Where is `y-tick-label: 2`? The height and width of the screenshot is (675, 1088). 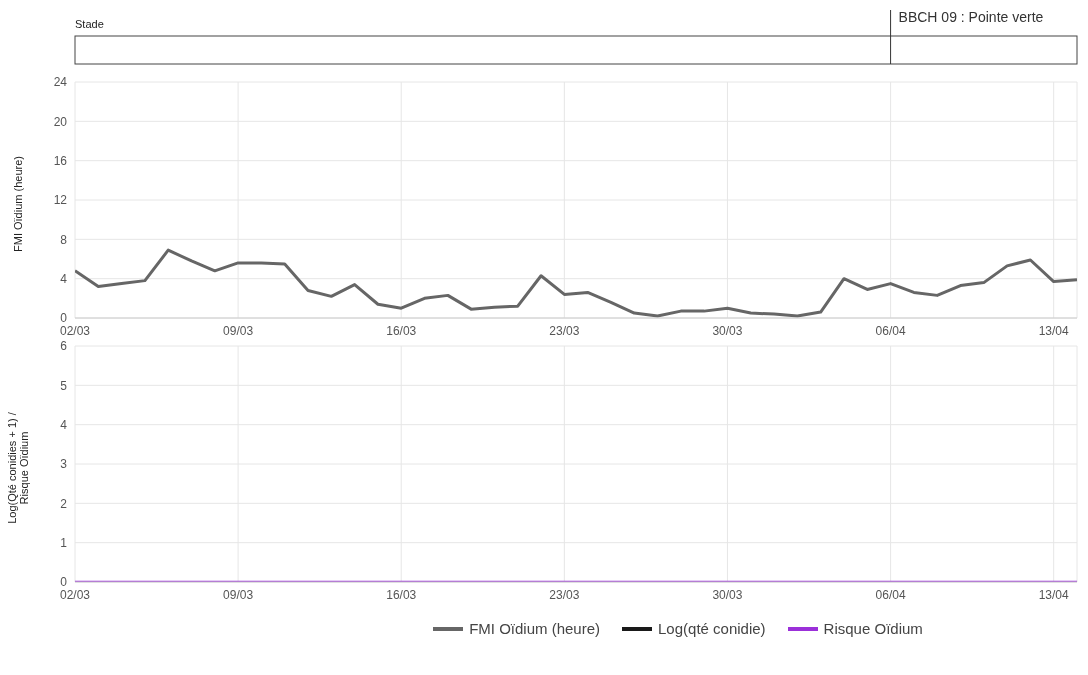
y-tick-label: 2 is located at coordinates (64, 503).